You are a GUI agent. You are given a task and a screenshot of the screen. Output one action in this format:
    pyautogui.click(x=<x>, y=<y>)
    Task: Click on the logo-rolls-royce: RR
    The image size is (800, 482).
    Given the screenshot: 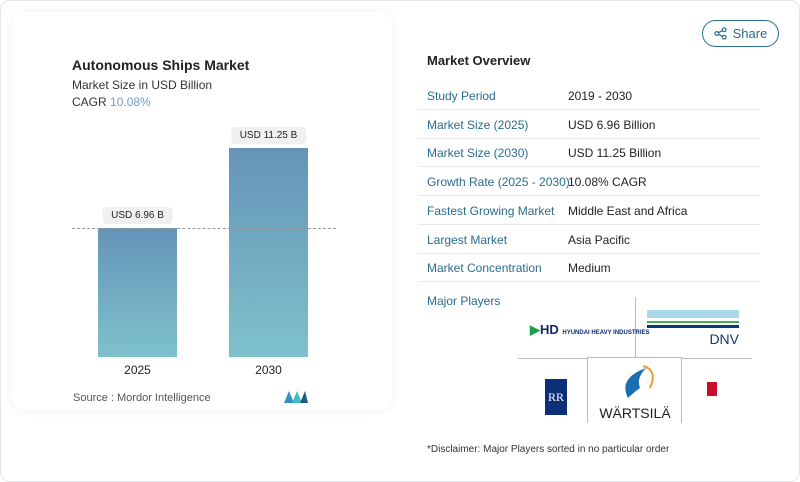 What is the action you would take?
    pyautogui.click(x=556, y=397)
    